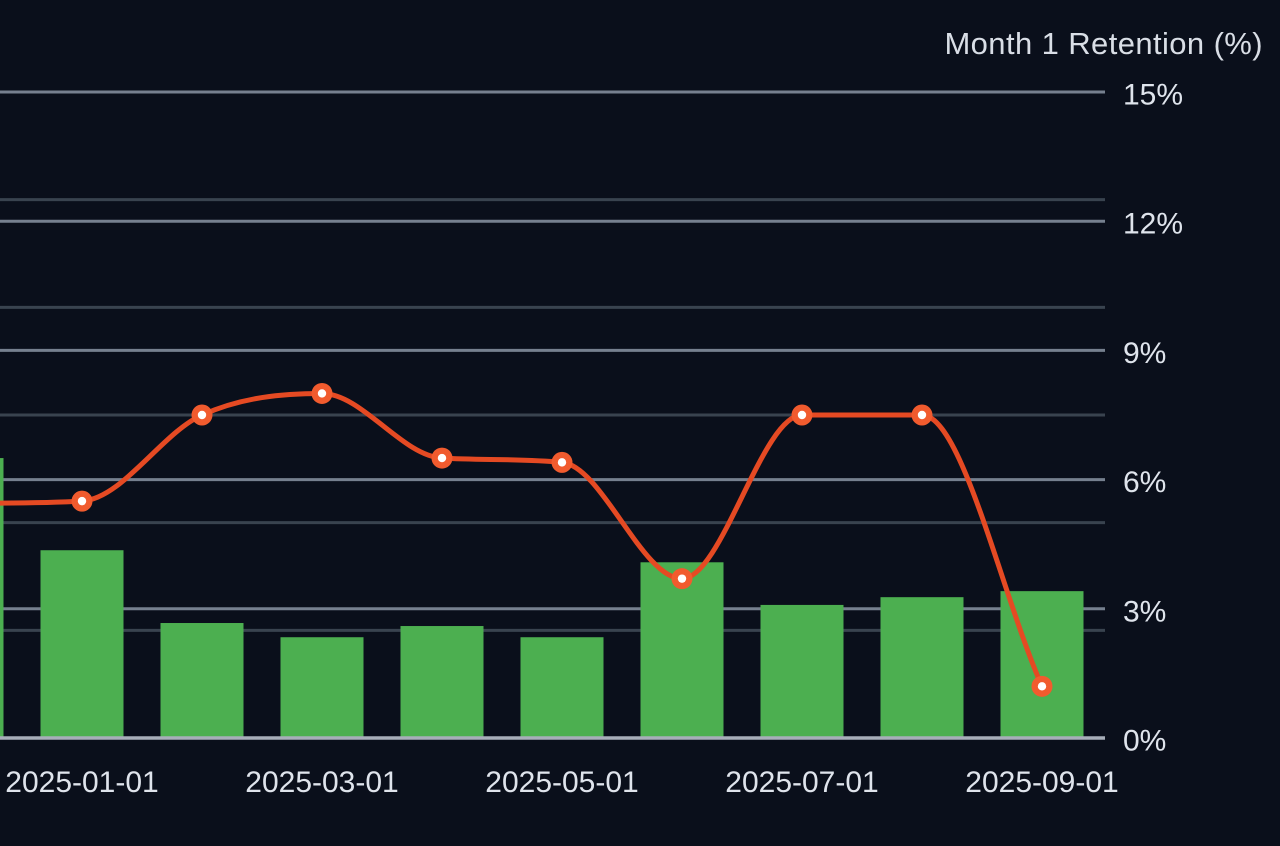 The image size is (1280, 846). I want to click on y-axis-label-0%: 0%, so click(1144, 741).